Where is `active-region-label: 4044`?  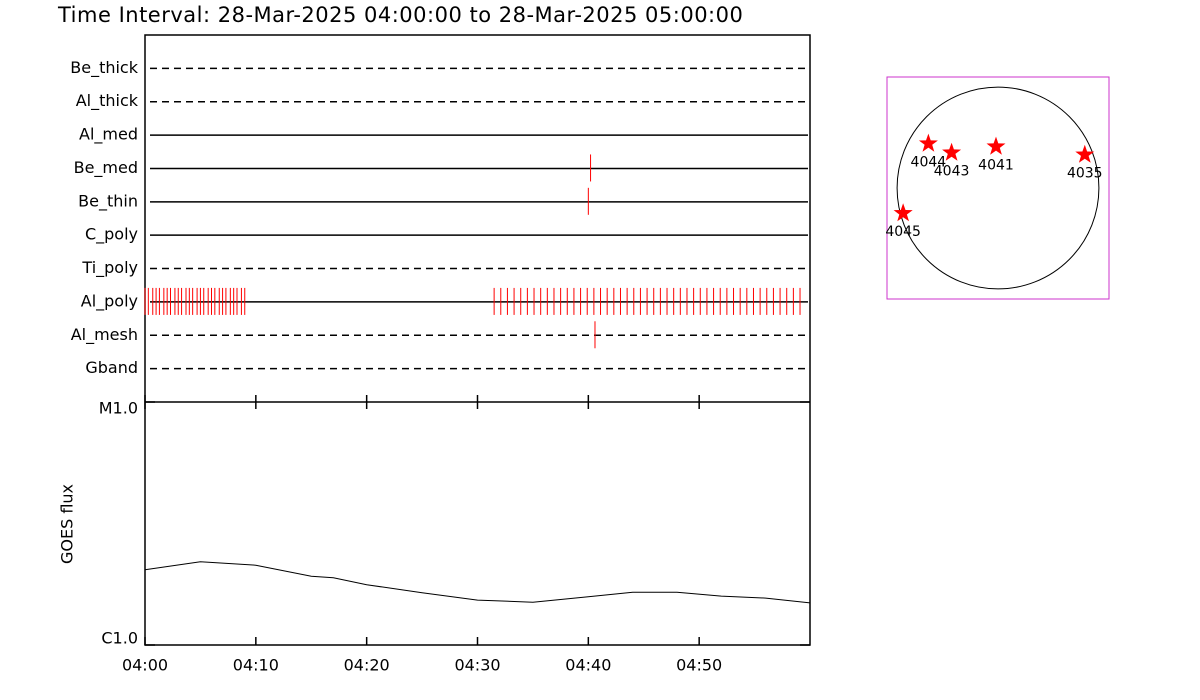 active-region-label: 4044 is located at coordinates (929, 163).